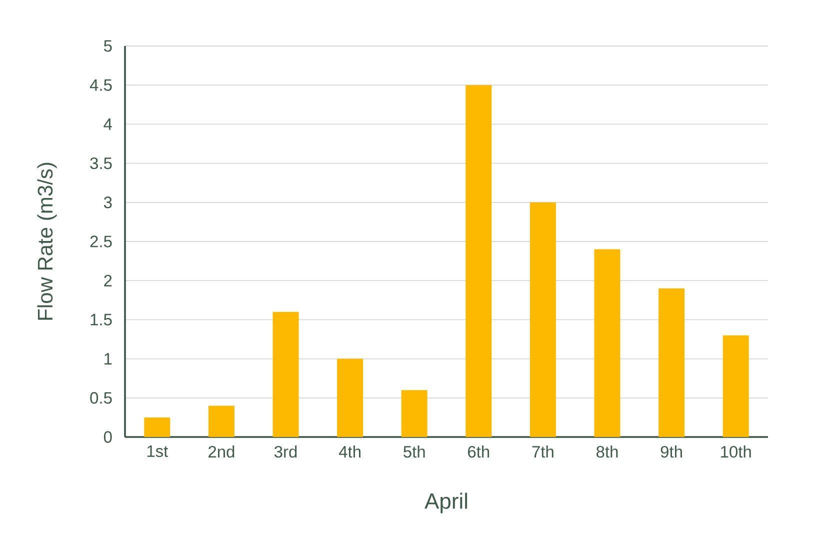 The height and width of the screenshot is (535, 821). What do you see at coordinates (414, 452) in the screenshot?
I see `x-tick-label: 5th` at bounding box center [414, 452].